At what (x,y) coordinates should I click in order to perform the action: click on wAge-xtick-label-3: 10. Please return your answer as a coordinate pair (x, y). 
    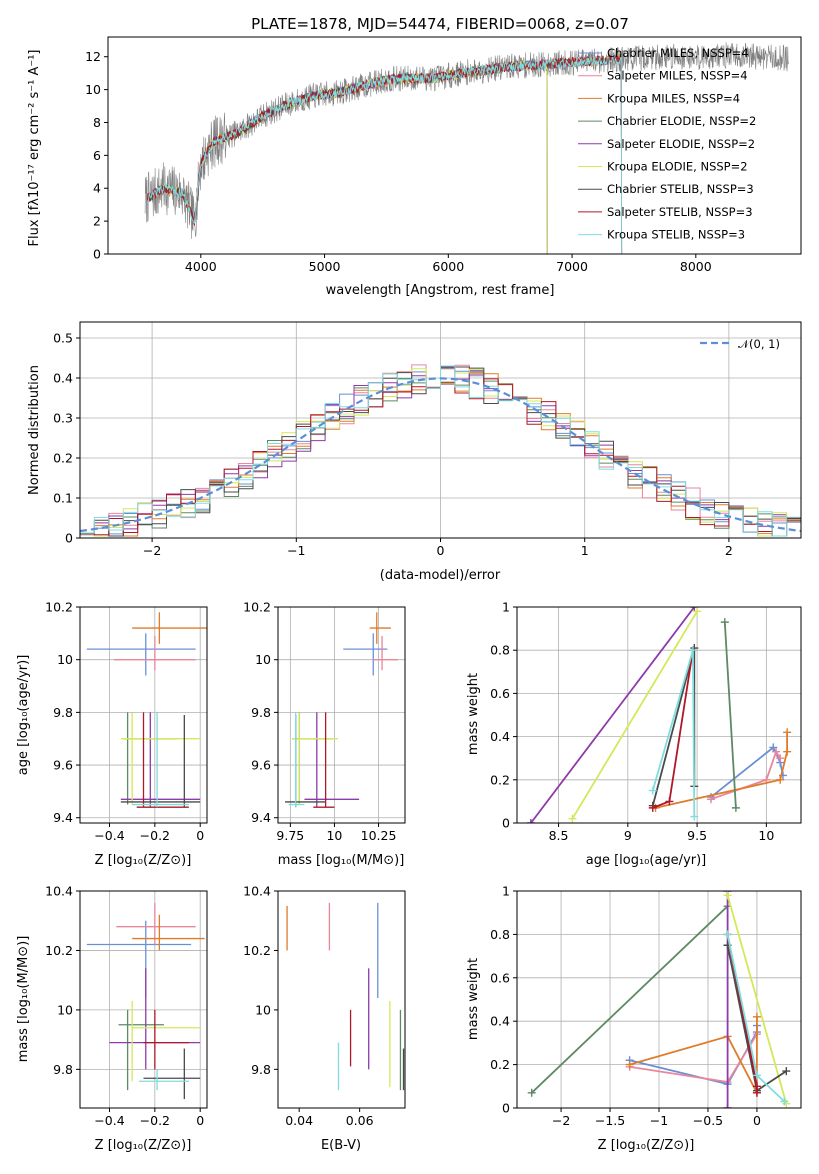
    Looking at the image, I should click on (766, 835).